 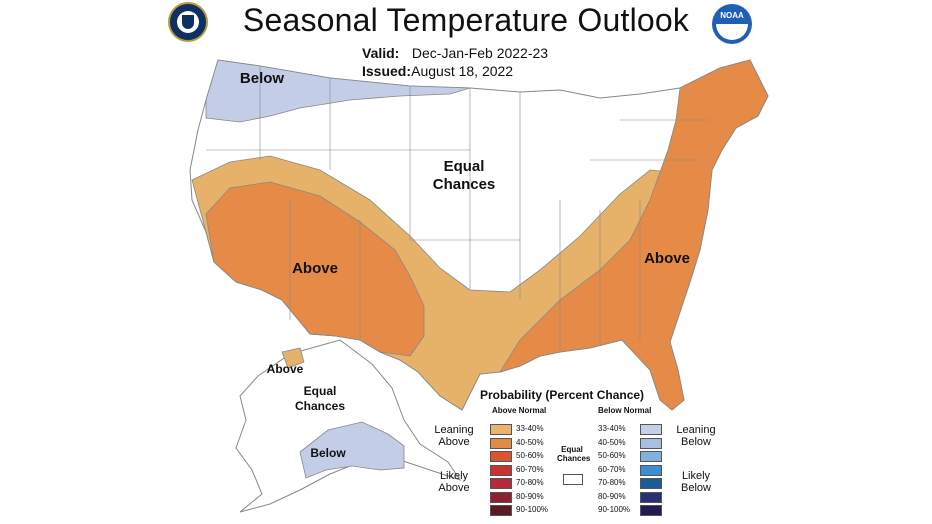 What do you see at coordinates (612, 428) in the screenshot?
I see `legend-below-bin-label: 33-40%` at bounding box center [612, 428].